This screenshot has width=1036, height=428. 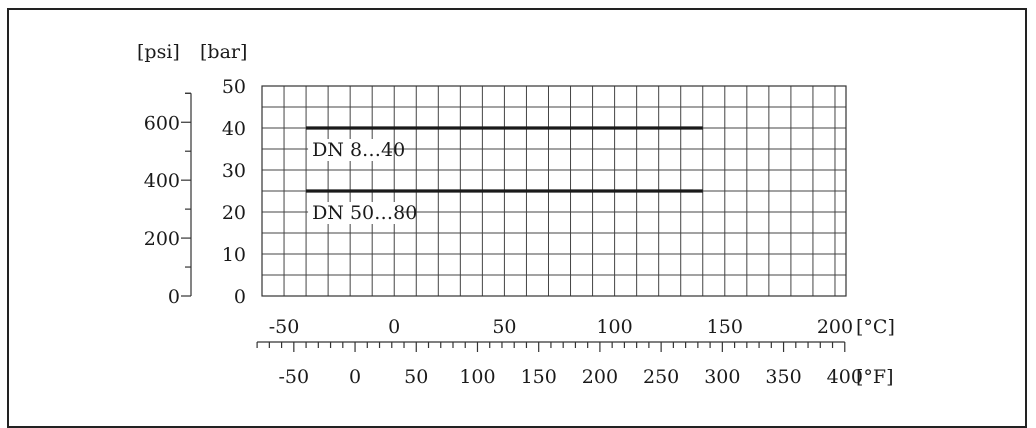 I want to click on fahrenheit-tick-label: 100, so click(x=477, y=377).